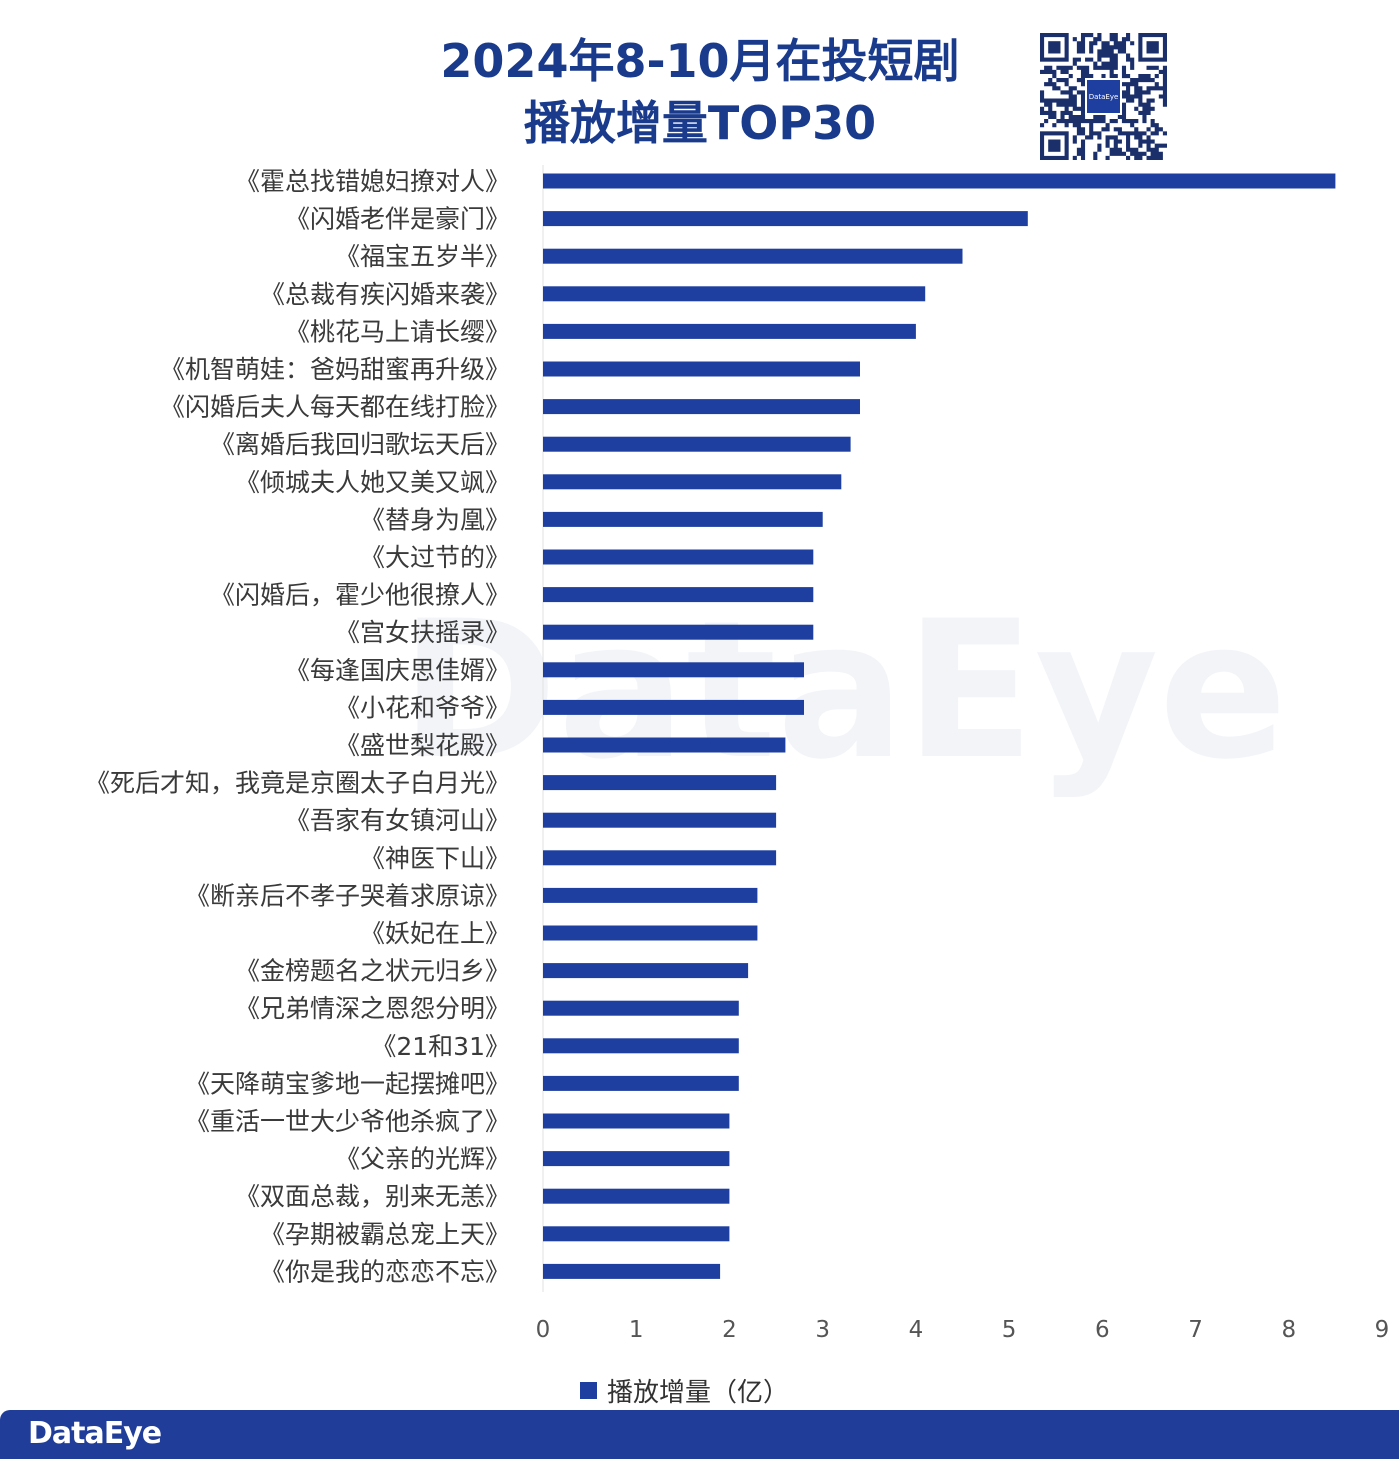  I want to click on category-label: 《21和31》, so click(440, 1046).